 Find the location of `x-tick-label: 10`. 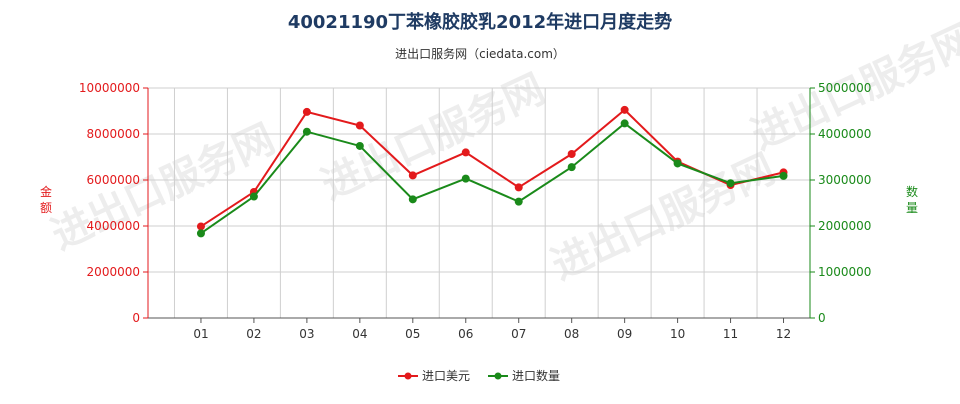

x-tick-label: 10 is located at coordinates (677, 334).